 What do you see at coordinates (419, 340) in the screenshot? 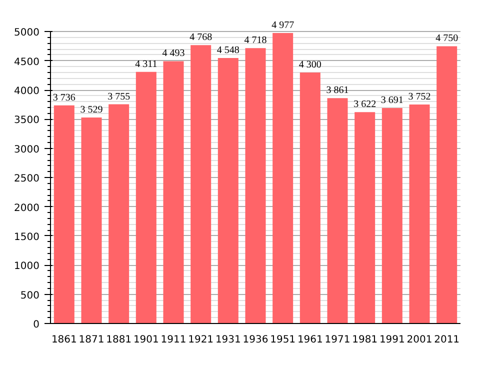
I see `x-tick-label: 2001` at bounding box center [419, 340].